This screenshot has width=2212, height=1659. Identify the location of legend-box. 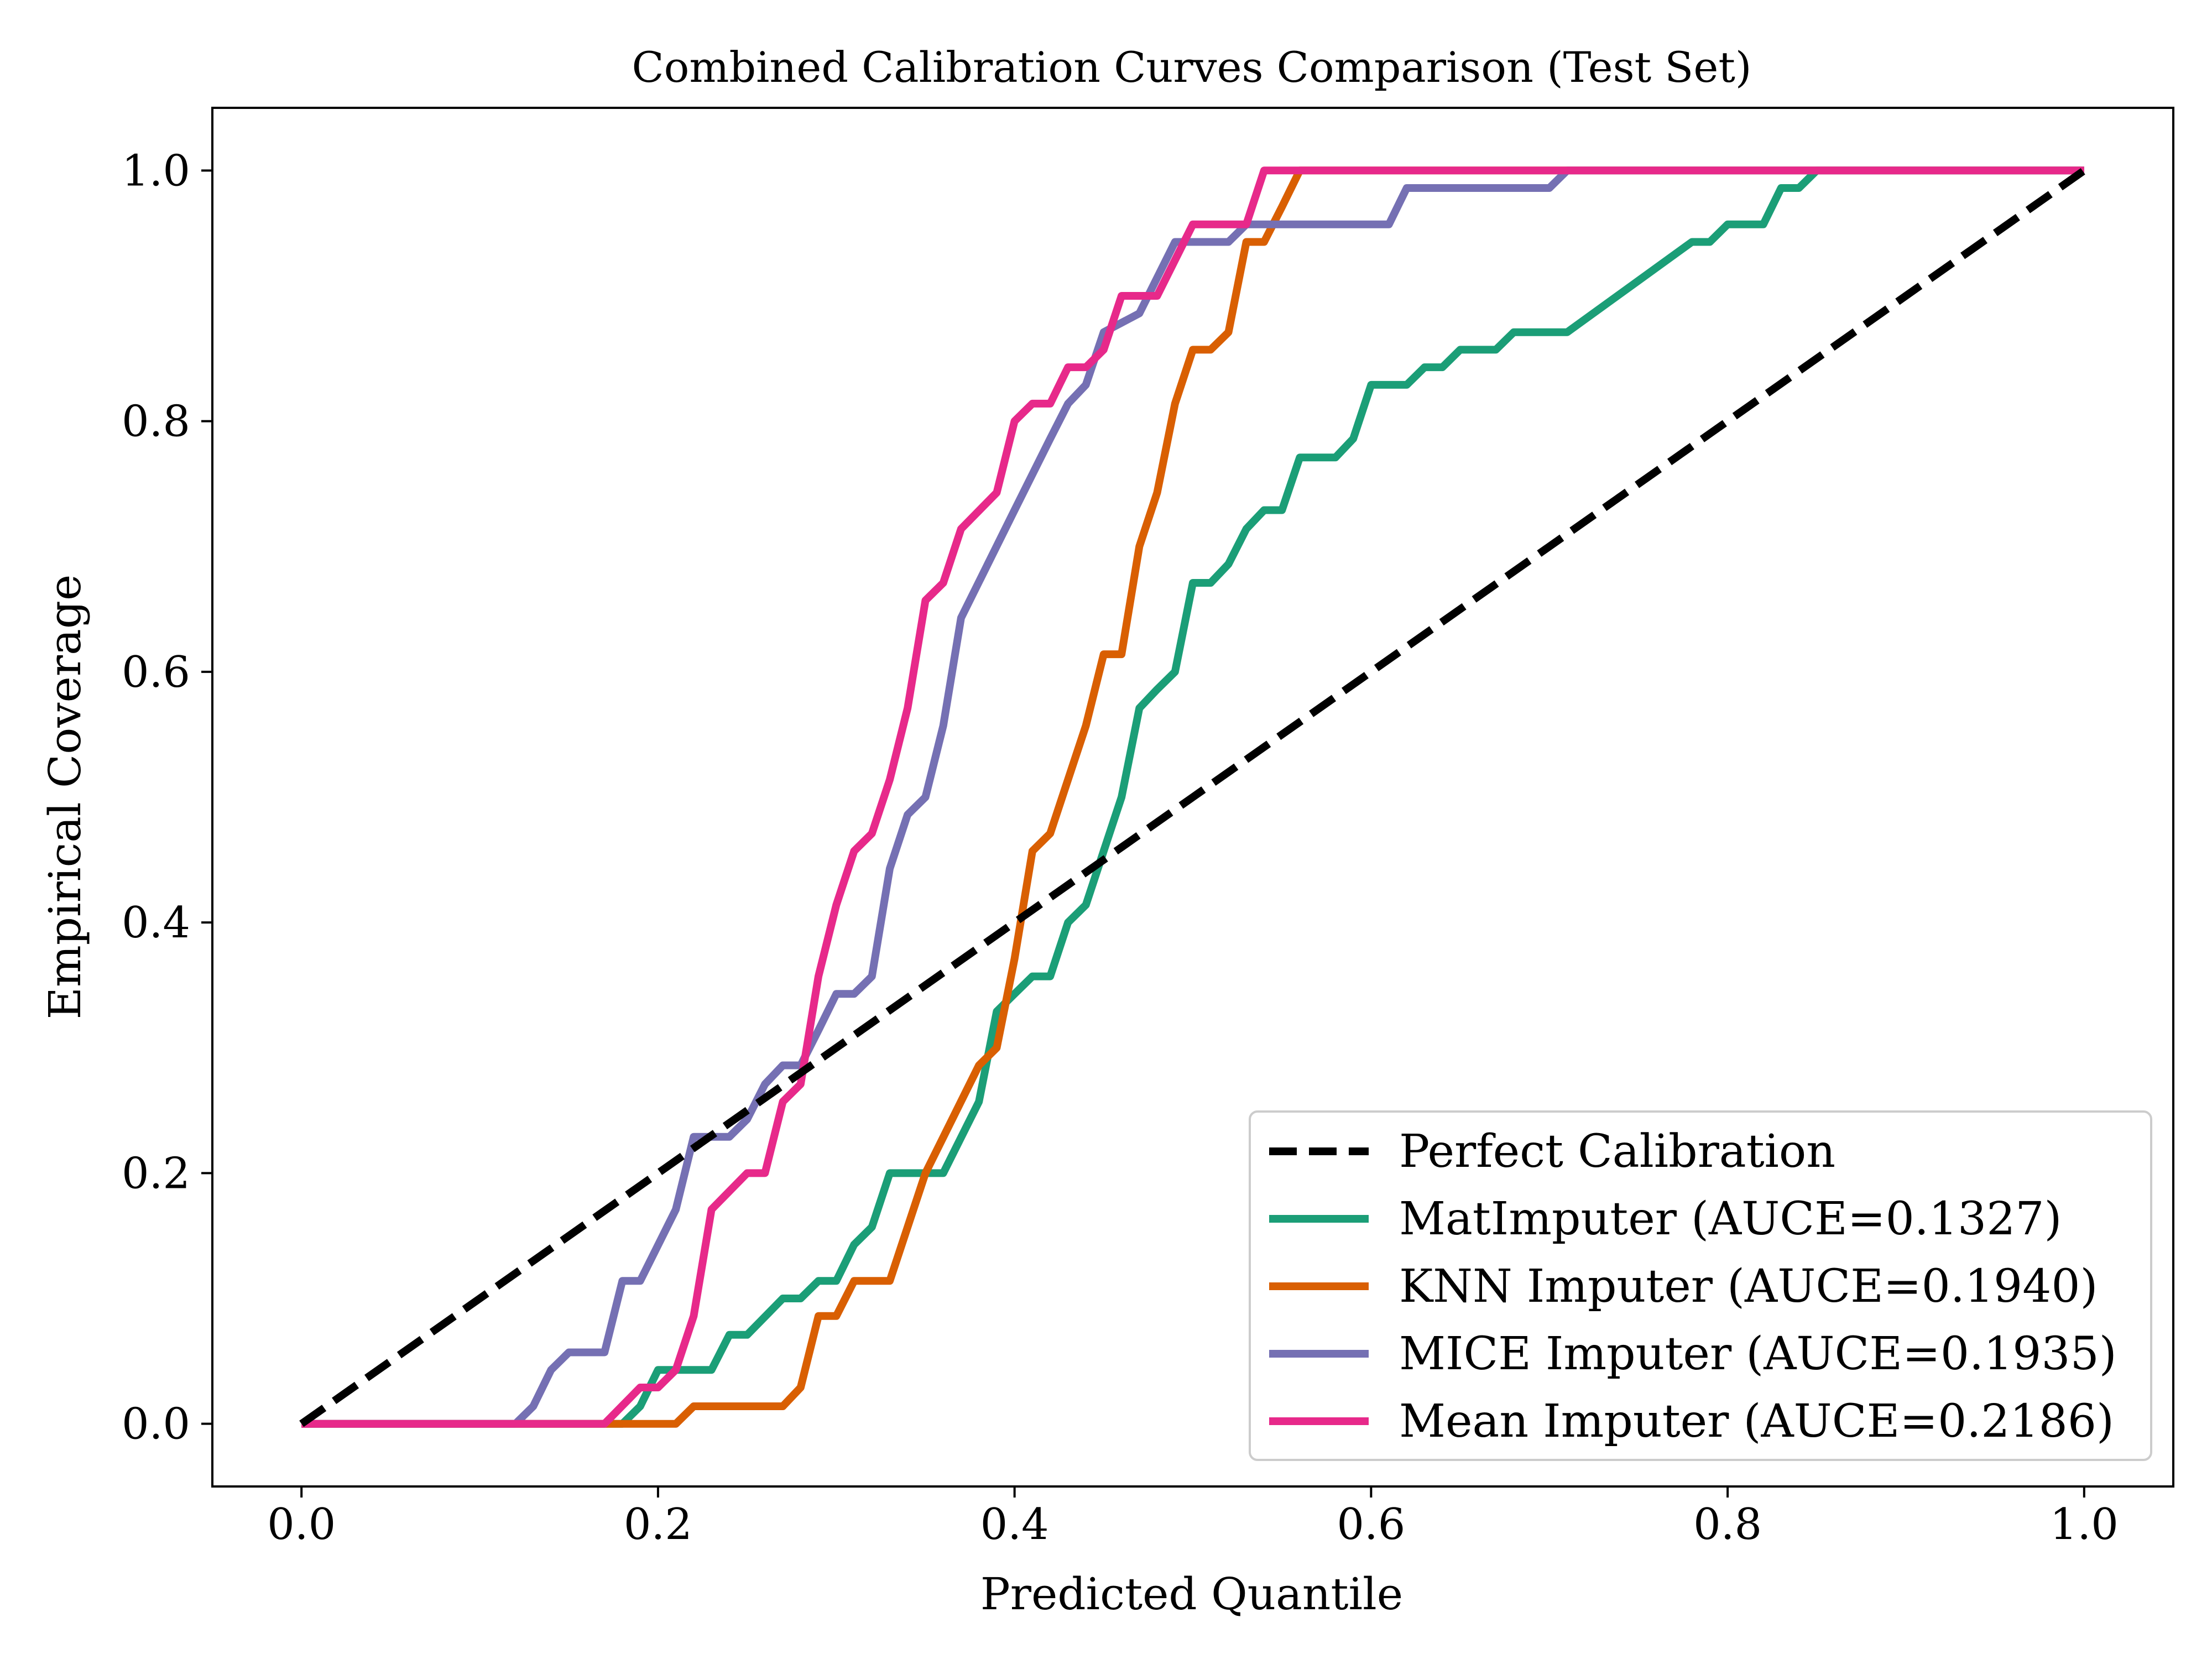
(1700, 1286).